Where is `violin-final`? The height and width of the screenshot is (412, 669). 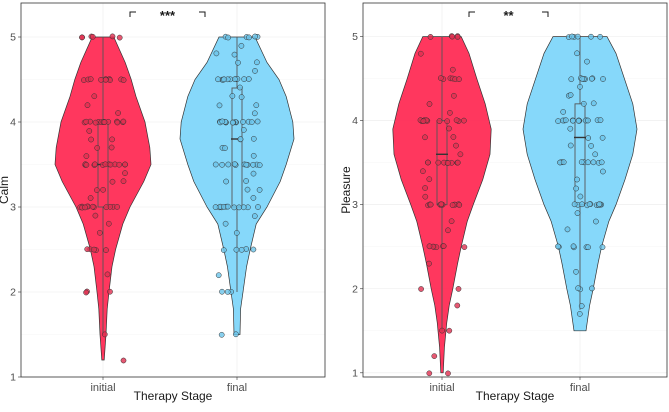 violin-final is located at coordinates (580, 184).